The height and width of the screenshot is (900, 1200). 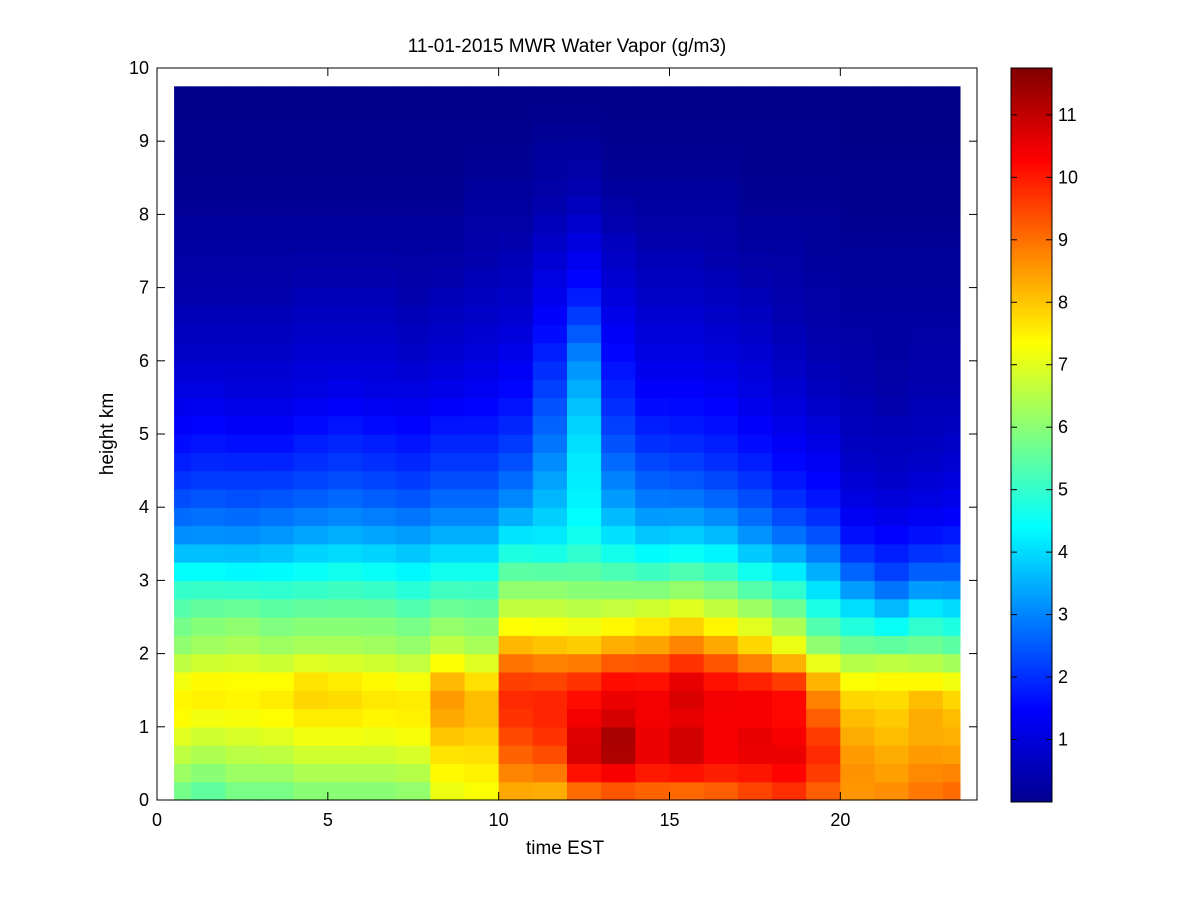 I want to click on colorbar-tick-label: 3, so click(x=1063, y=615).